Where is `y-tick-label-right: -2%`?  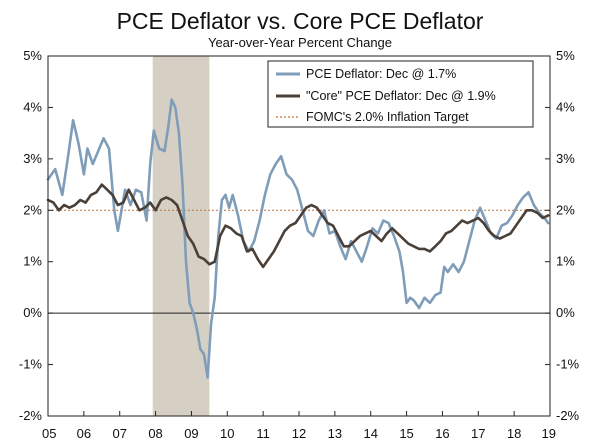 y-tick-label-right: -2% is located at coordinates (568, 415).